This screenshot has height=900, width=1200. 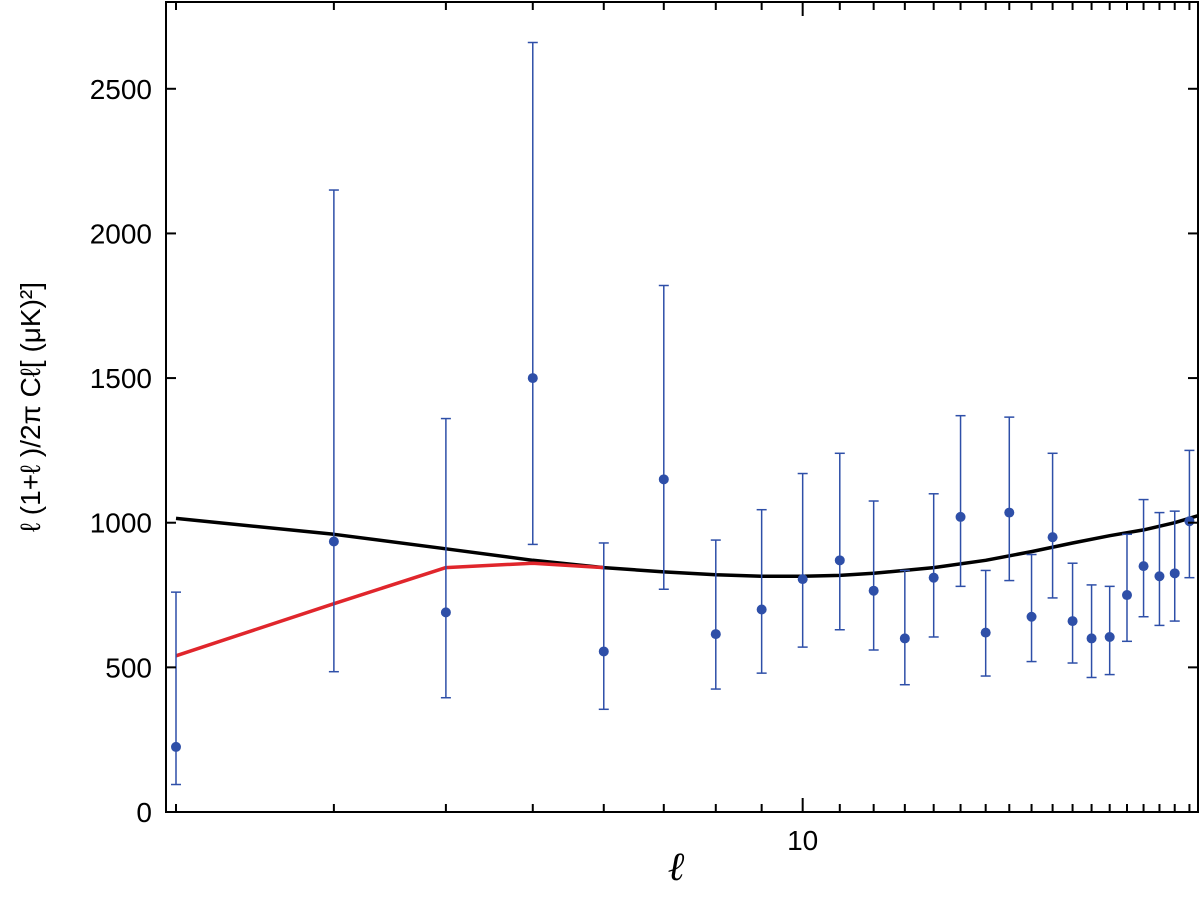 What do you see at coordinates (121, 378) in the screenshot?
I see `y-tick-label: 1500` at bounding box center [121, 378].